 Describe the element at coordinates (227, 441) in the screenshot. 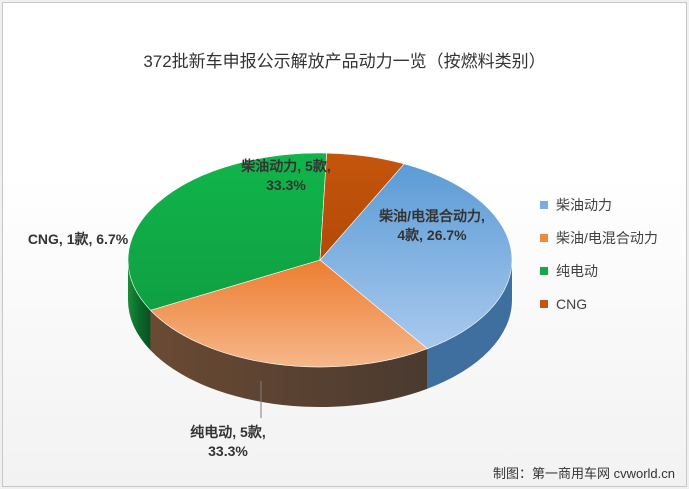

I see `data-label: 纯电动, 5款, 33.3%` at that location.